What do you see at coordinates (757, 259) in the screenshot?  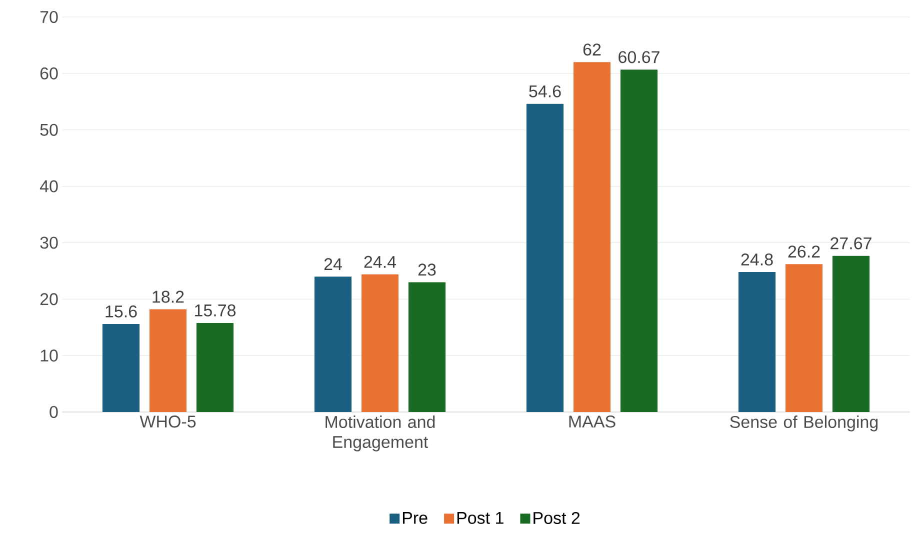 I see `data-label: 24.8` at bounding box center [757, 259].